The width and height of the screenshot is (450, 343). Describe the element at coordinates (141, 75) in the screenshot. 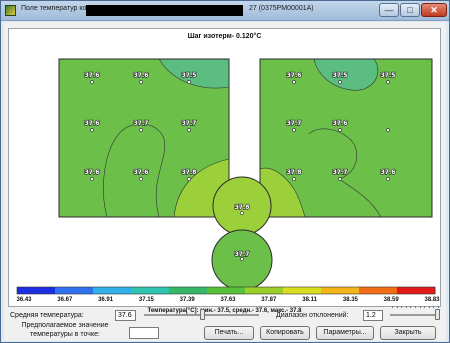

I see `left-temp-0-1: 37.6` at that location.